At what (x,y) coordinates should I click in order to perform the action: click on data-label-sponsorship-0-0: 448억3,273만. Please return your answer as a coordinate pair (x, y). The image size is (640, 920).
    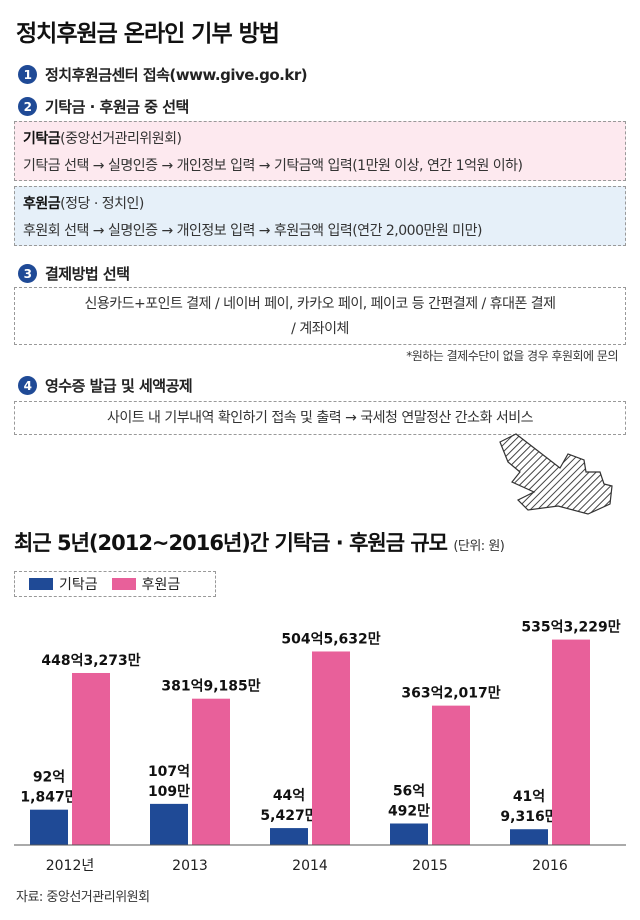
    Looking at the image, I should click on (90, 661).